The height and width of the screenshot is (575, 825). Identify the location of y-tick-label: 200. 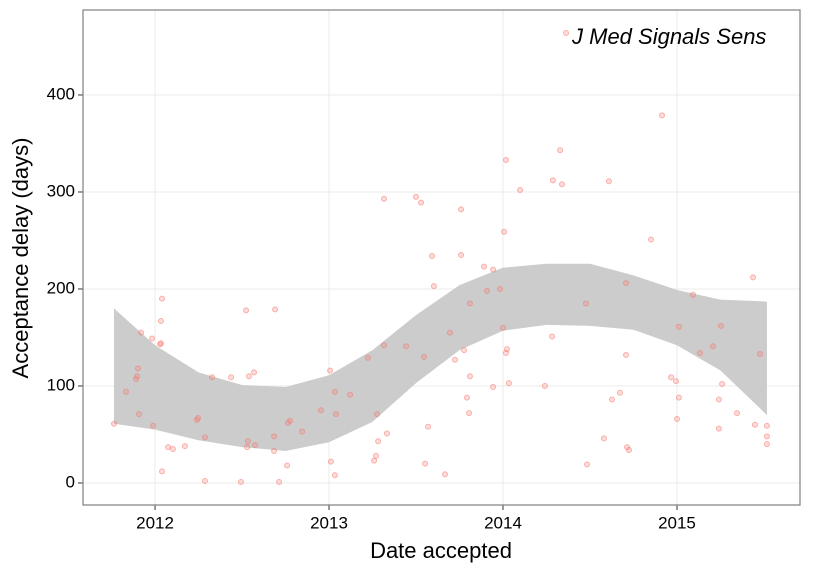
(61, 287).